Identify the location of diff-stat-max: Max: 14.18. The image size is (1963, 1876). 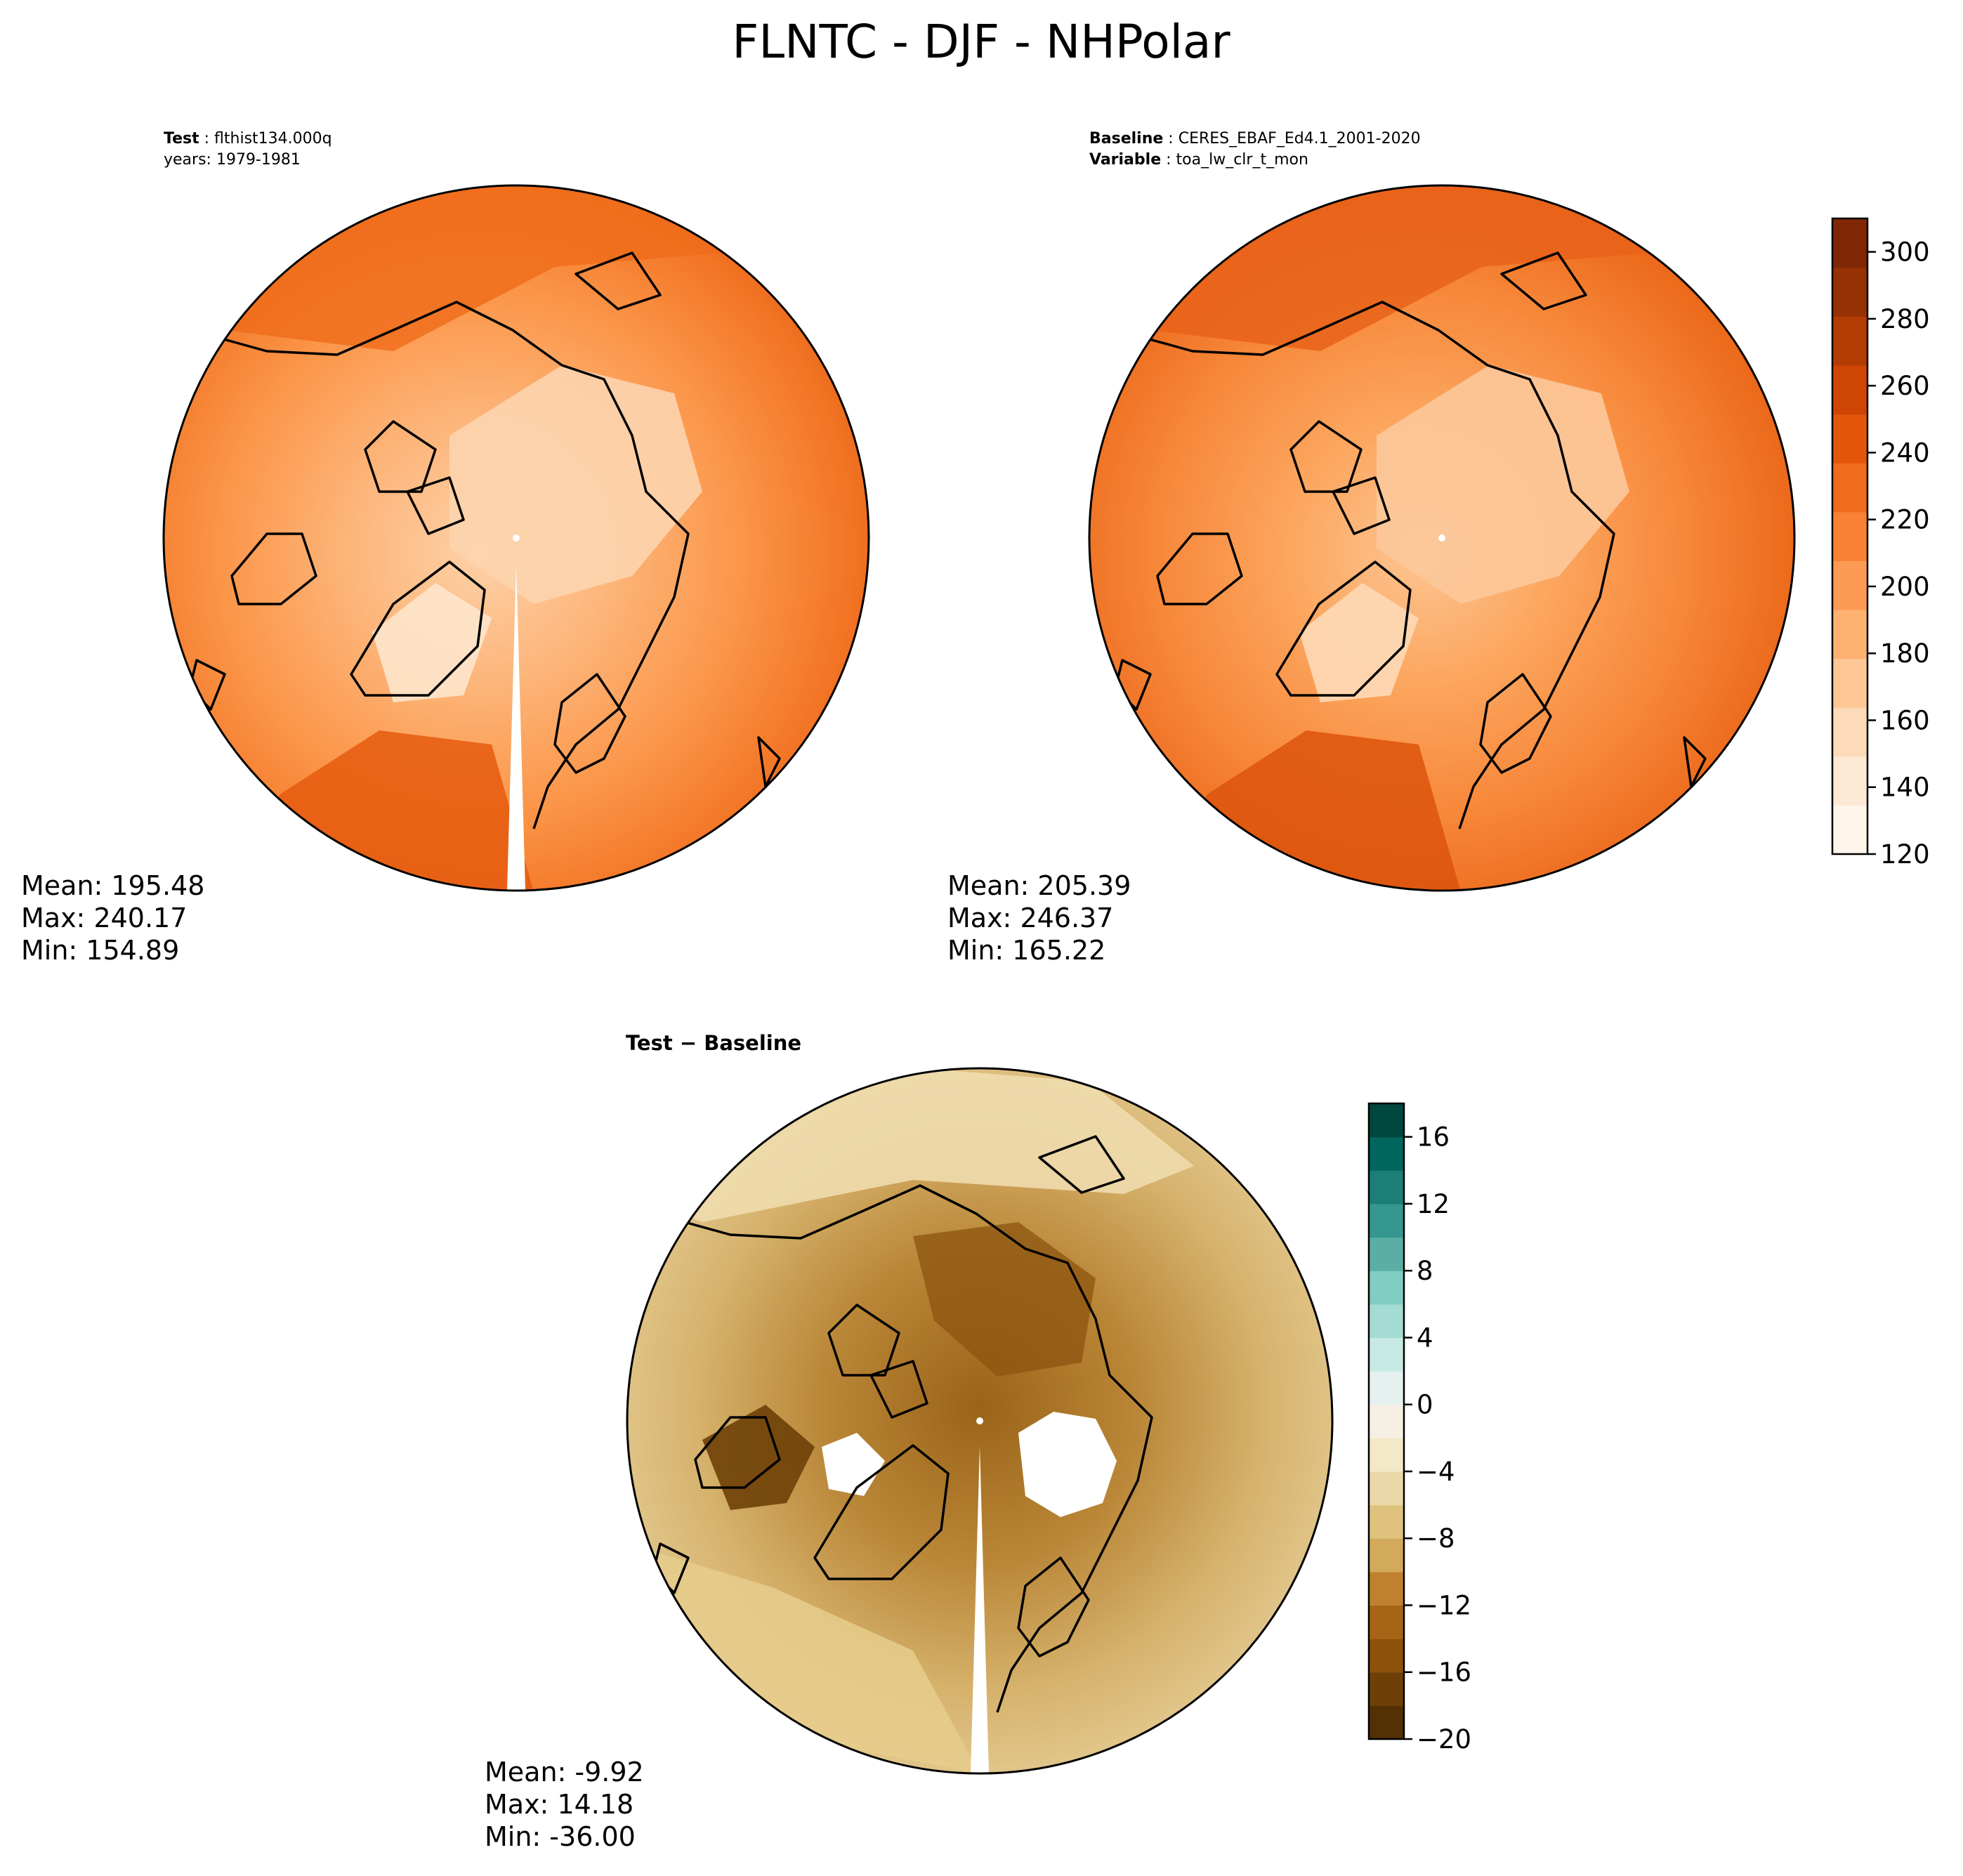
(559, 1805).